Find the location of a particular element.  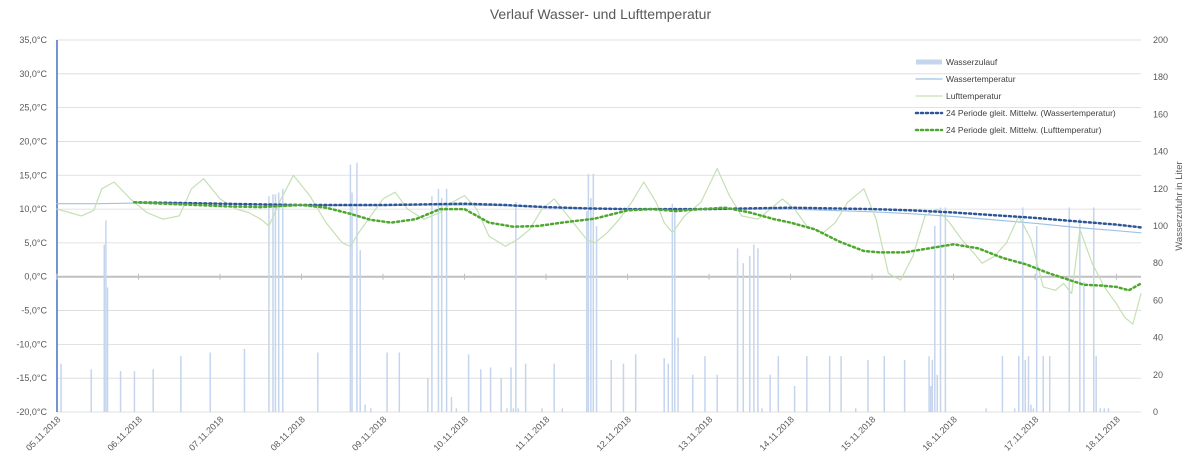

x-tick-label: 09.11.2018 is located at coordinates (369, 433).